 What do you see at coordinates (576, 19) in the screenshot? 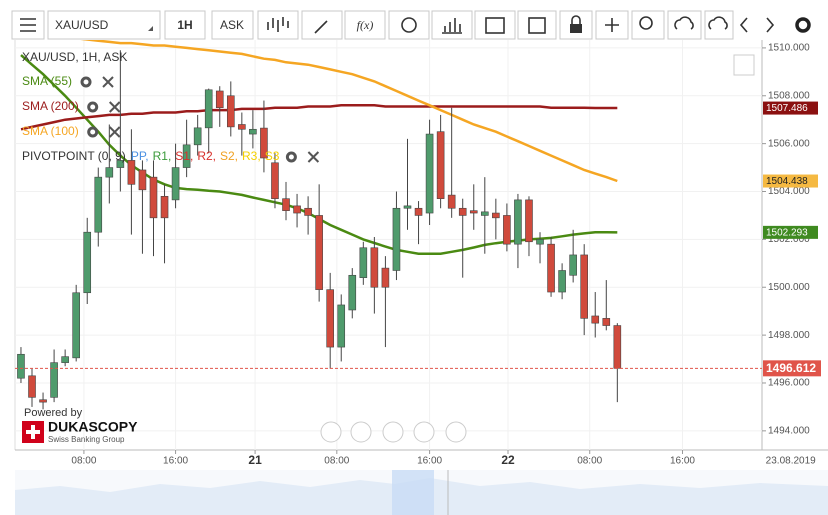
I see `lock-shackle` at bounding box center [576, 19].